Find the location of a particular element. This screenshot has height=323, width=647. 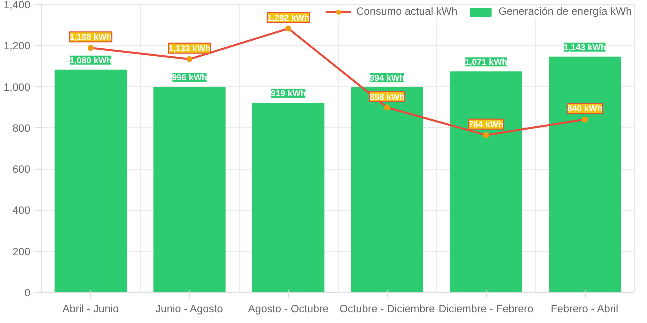

x-tick-label: Diciembre - Febrero is located at coordinates (486, 310).